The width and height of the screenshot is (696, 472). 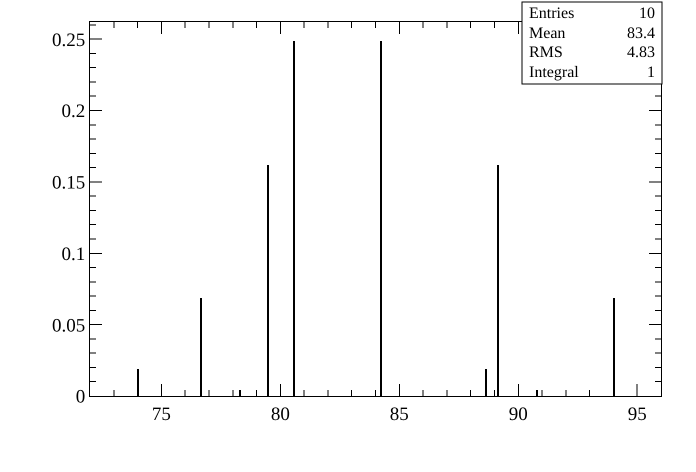 I want to click on annotation: 4.83, so click(x=641, y=52).